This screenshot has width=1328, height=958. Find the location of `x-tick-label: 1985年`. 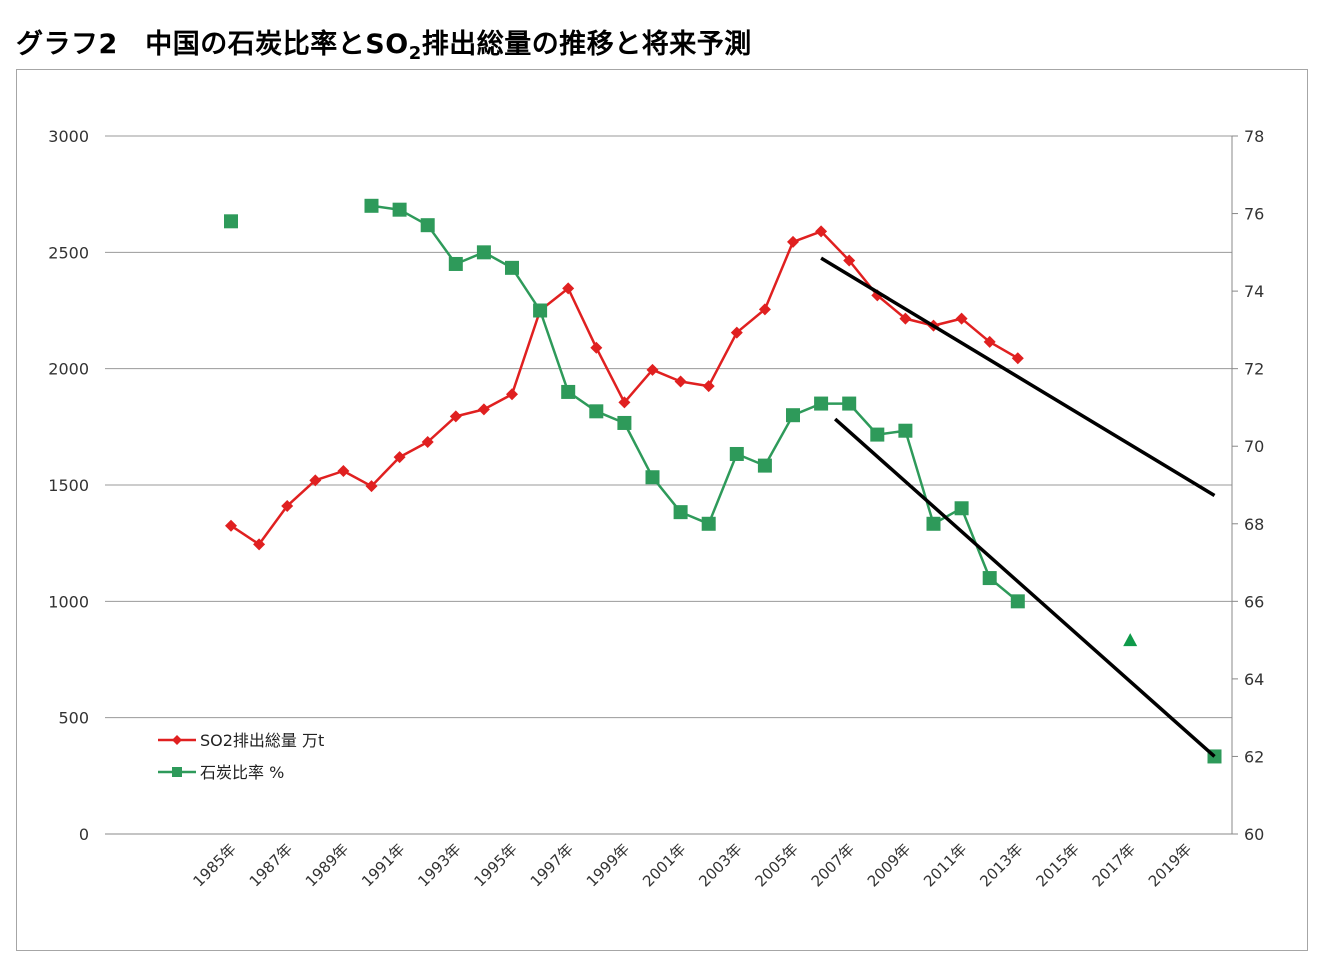

x-tick-label: 1985年 is located at coordinates (214, 865).